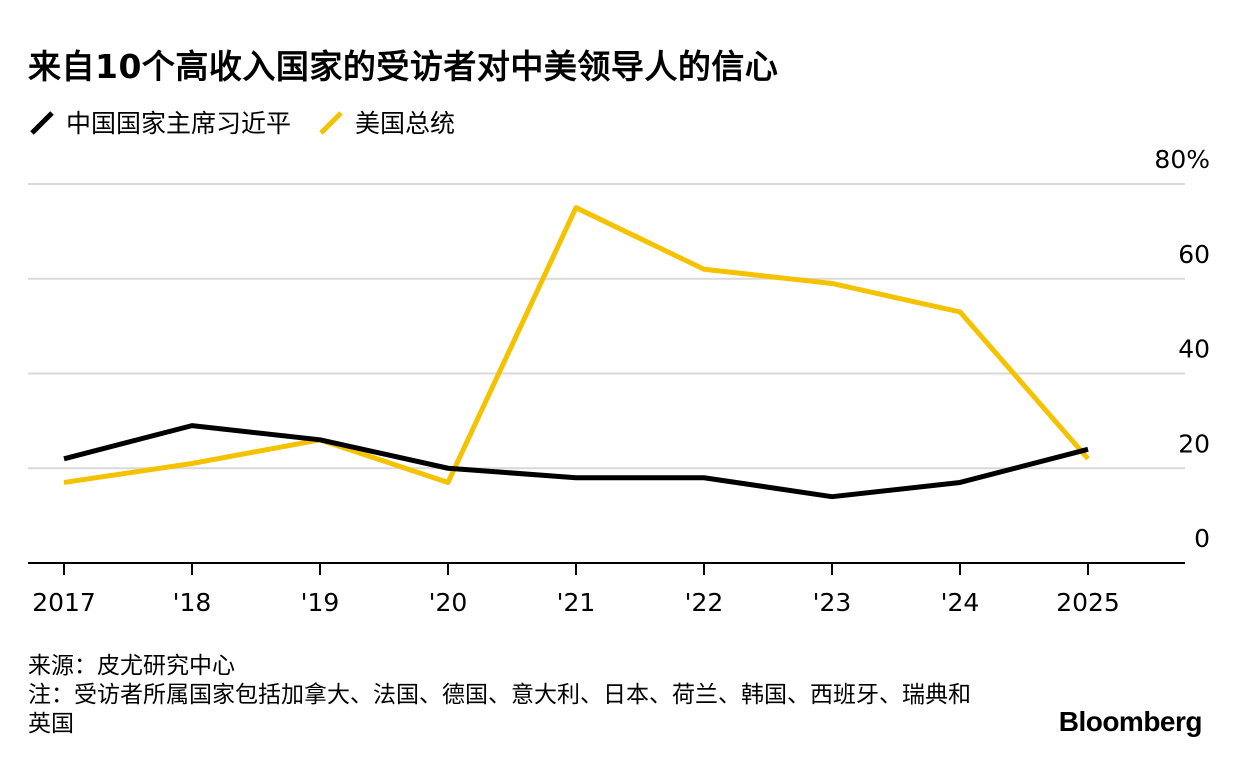  I want to click on x-tick-label: 2025, so click(1088, 602).